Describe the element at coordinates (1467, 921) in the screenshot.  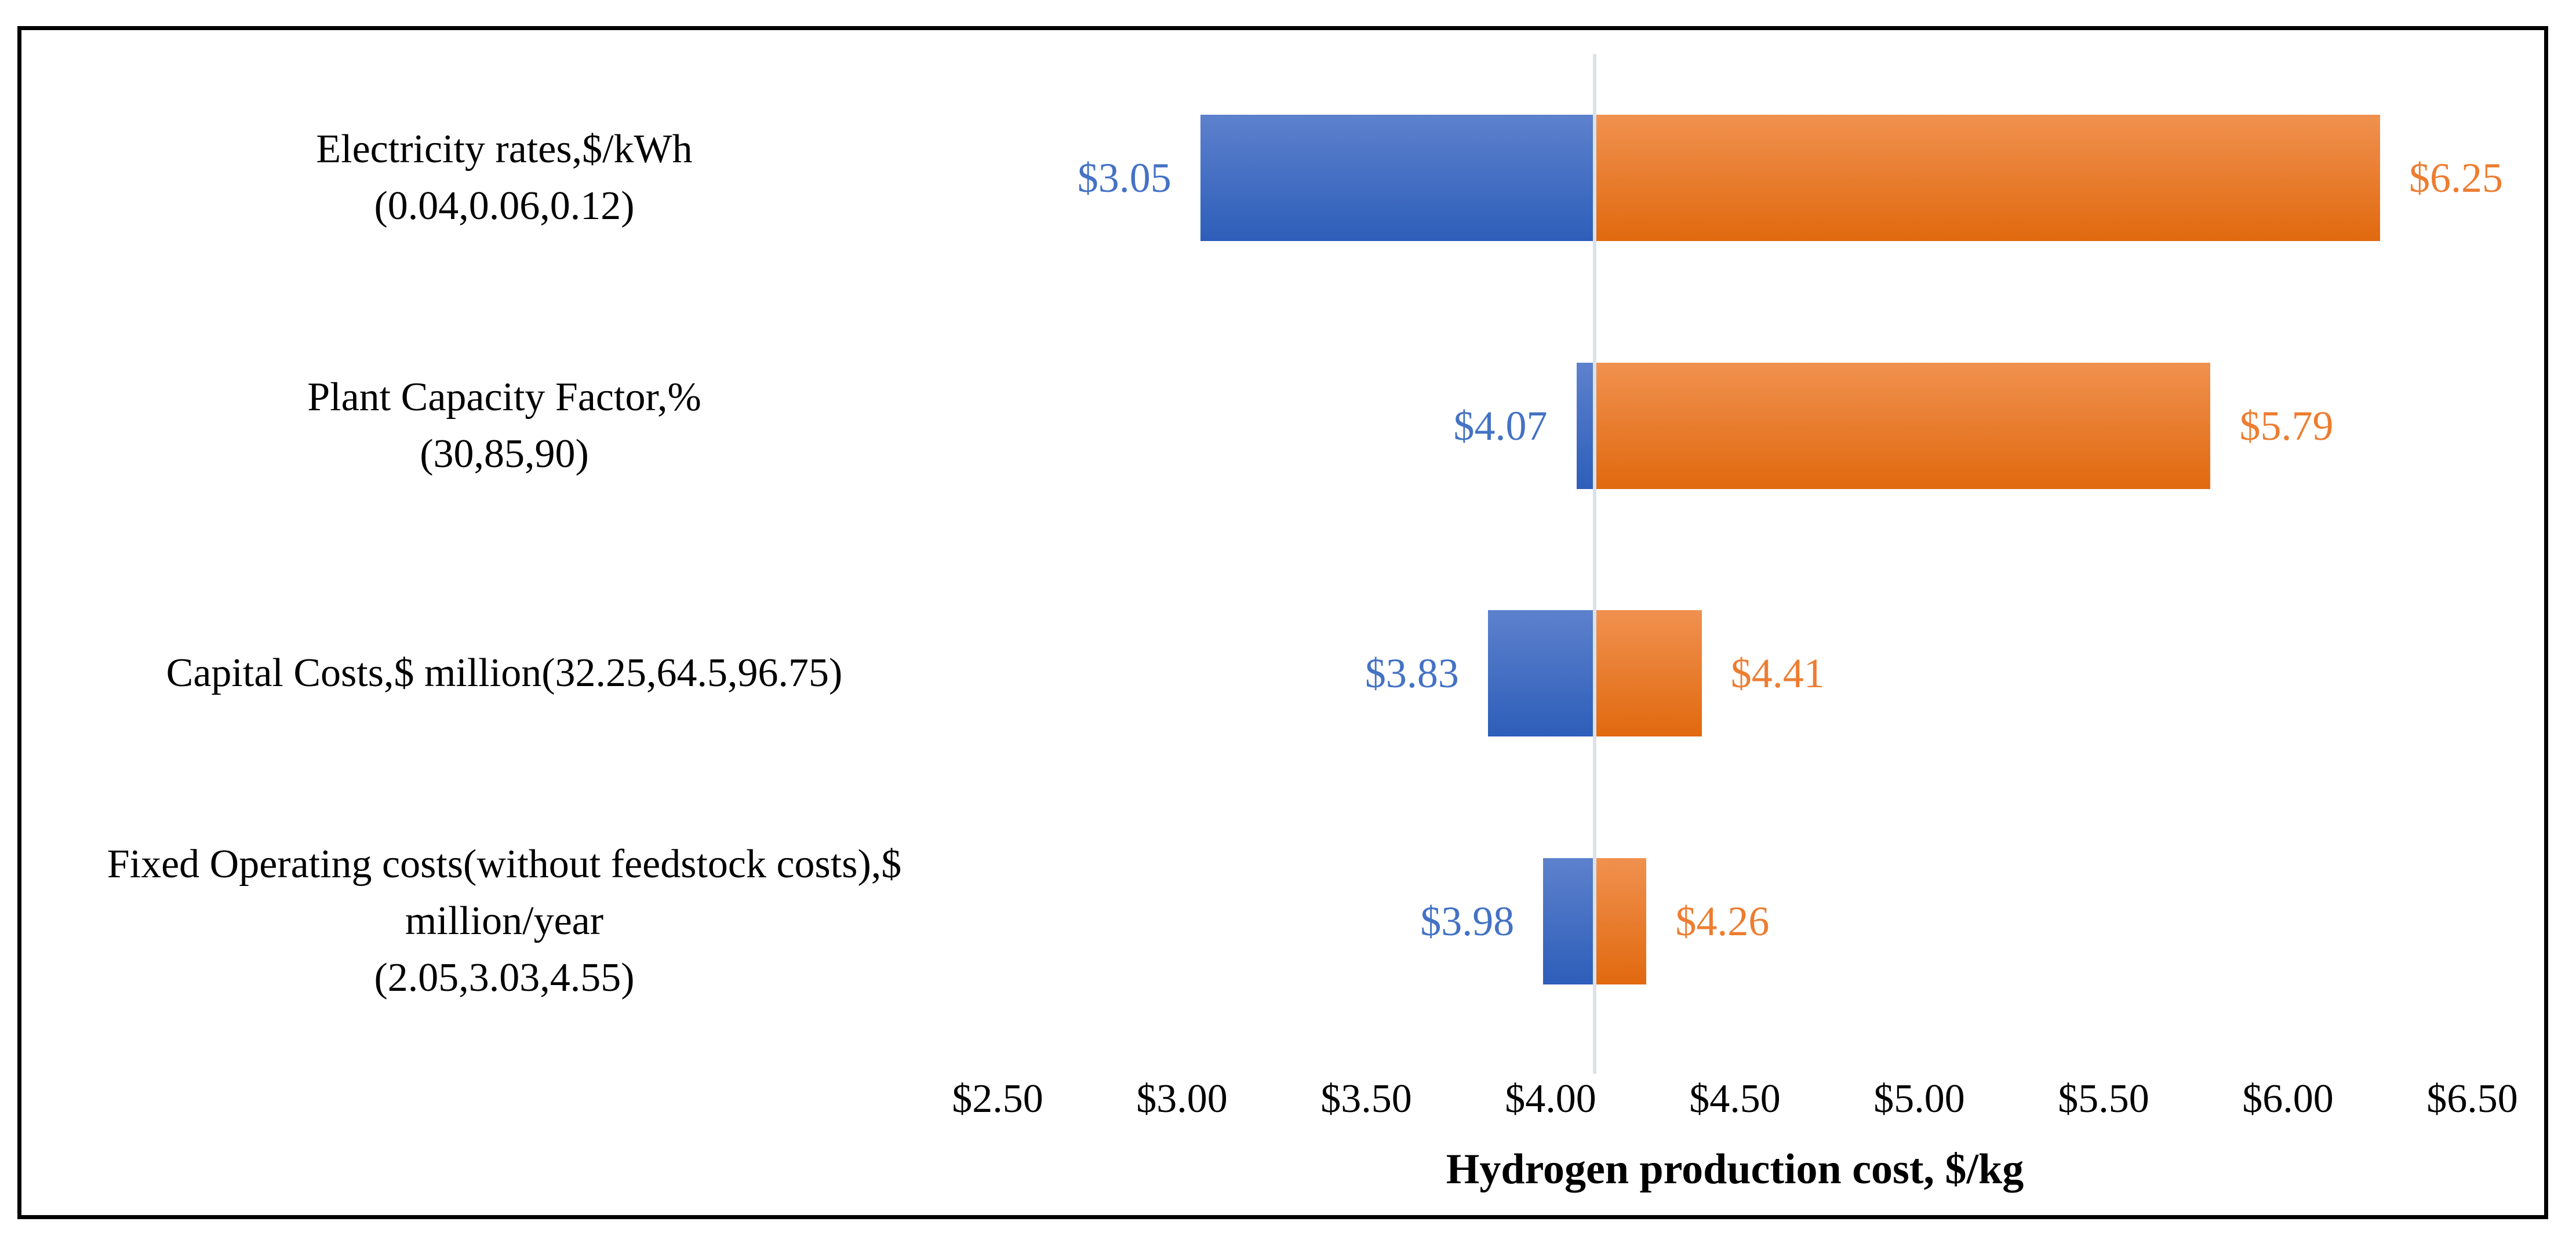
I see `low-value-label: $3.98` at that location.